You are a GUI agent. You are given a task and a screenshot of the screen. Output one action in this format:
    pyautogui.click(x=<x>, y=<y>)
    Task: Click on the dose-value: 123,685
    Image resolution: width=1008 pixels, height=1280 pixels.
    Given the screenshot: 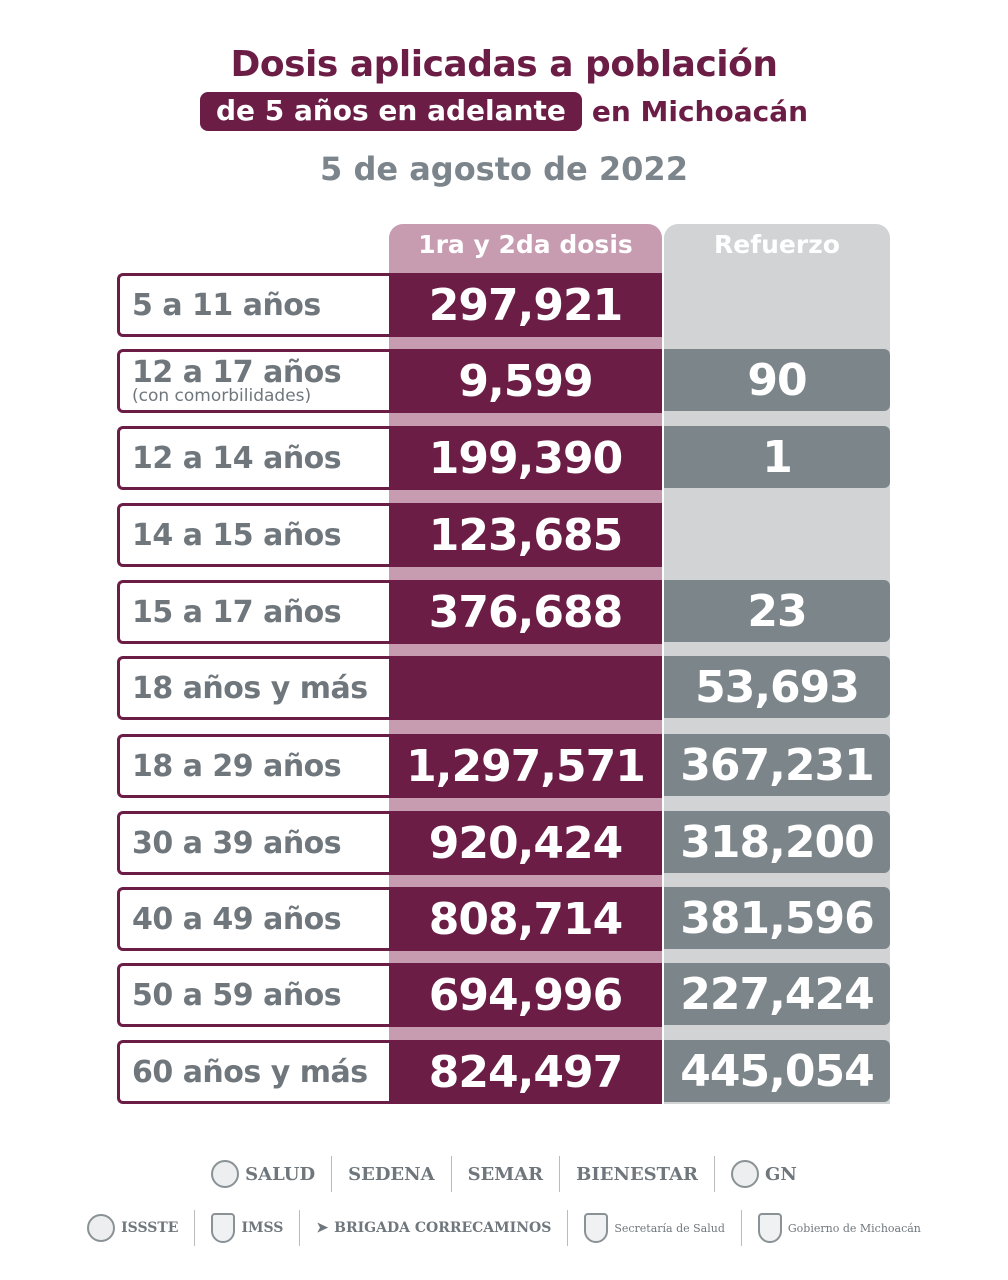 What is the action you would take?
    pyautogui.click(x=525, y=535)
    